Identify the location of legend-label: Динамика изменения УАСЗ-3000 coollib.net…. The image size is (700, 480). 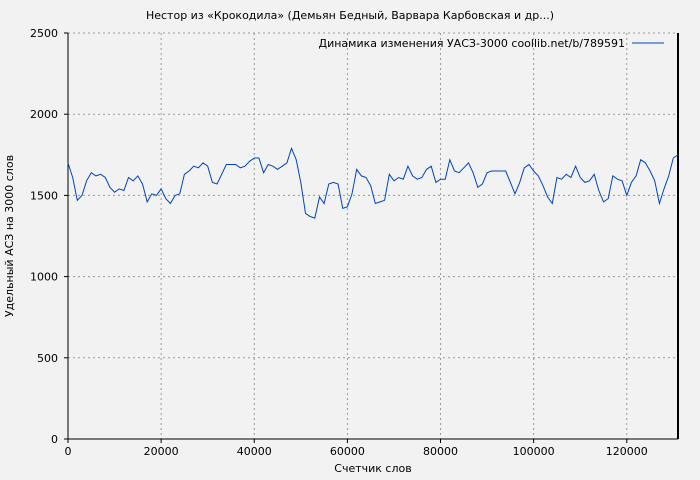
(472, 43).